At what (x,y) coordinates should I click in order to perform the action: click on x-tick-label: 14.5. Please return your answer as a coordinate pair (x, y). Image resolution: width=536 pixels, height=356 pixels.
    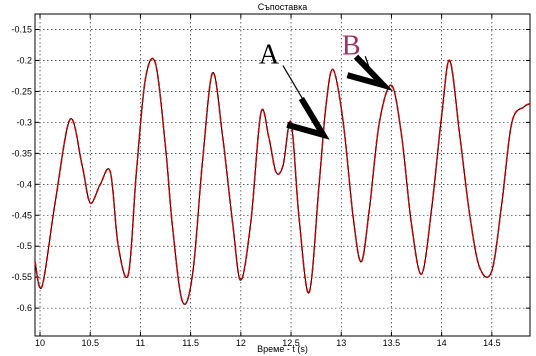
    Looking at the image, I should click on (492, 343).